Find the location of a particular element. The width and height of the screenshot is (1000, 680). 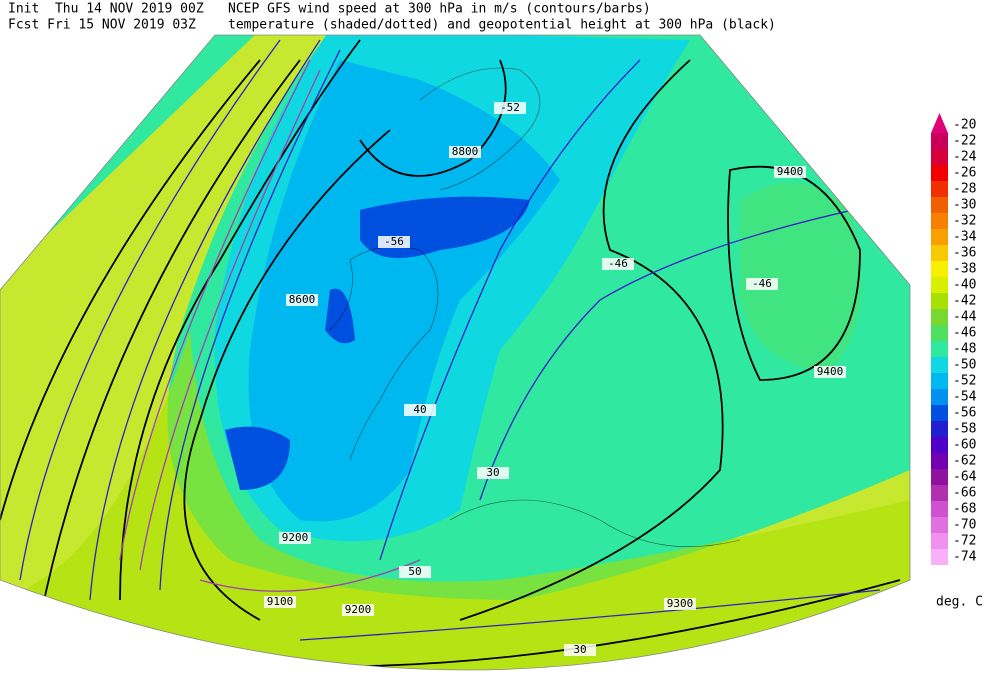

colorbar-label: -52 is located at coordinates (964, 381).